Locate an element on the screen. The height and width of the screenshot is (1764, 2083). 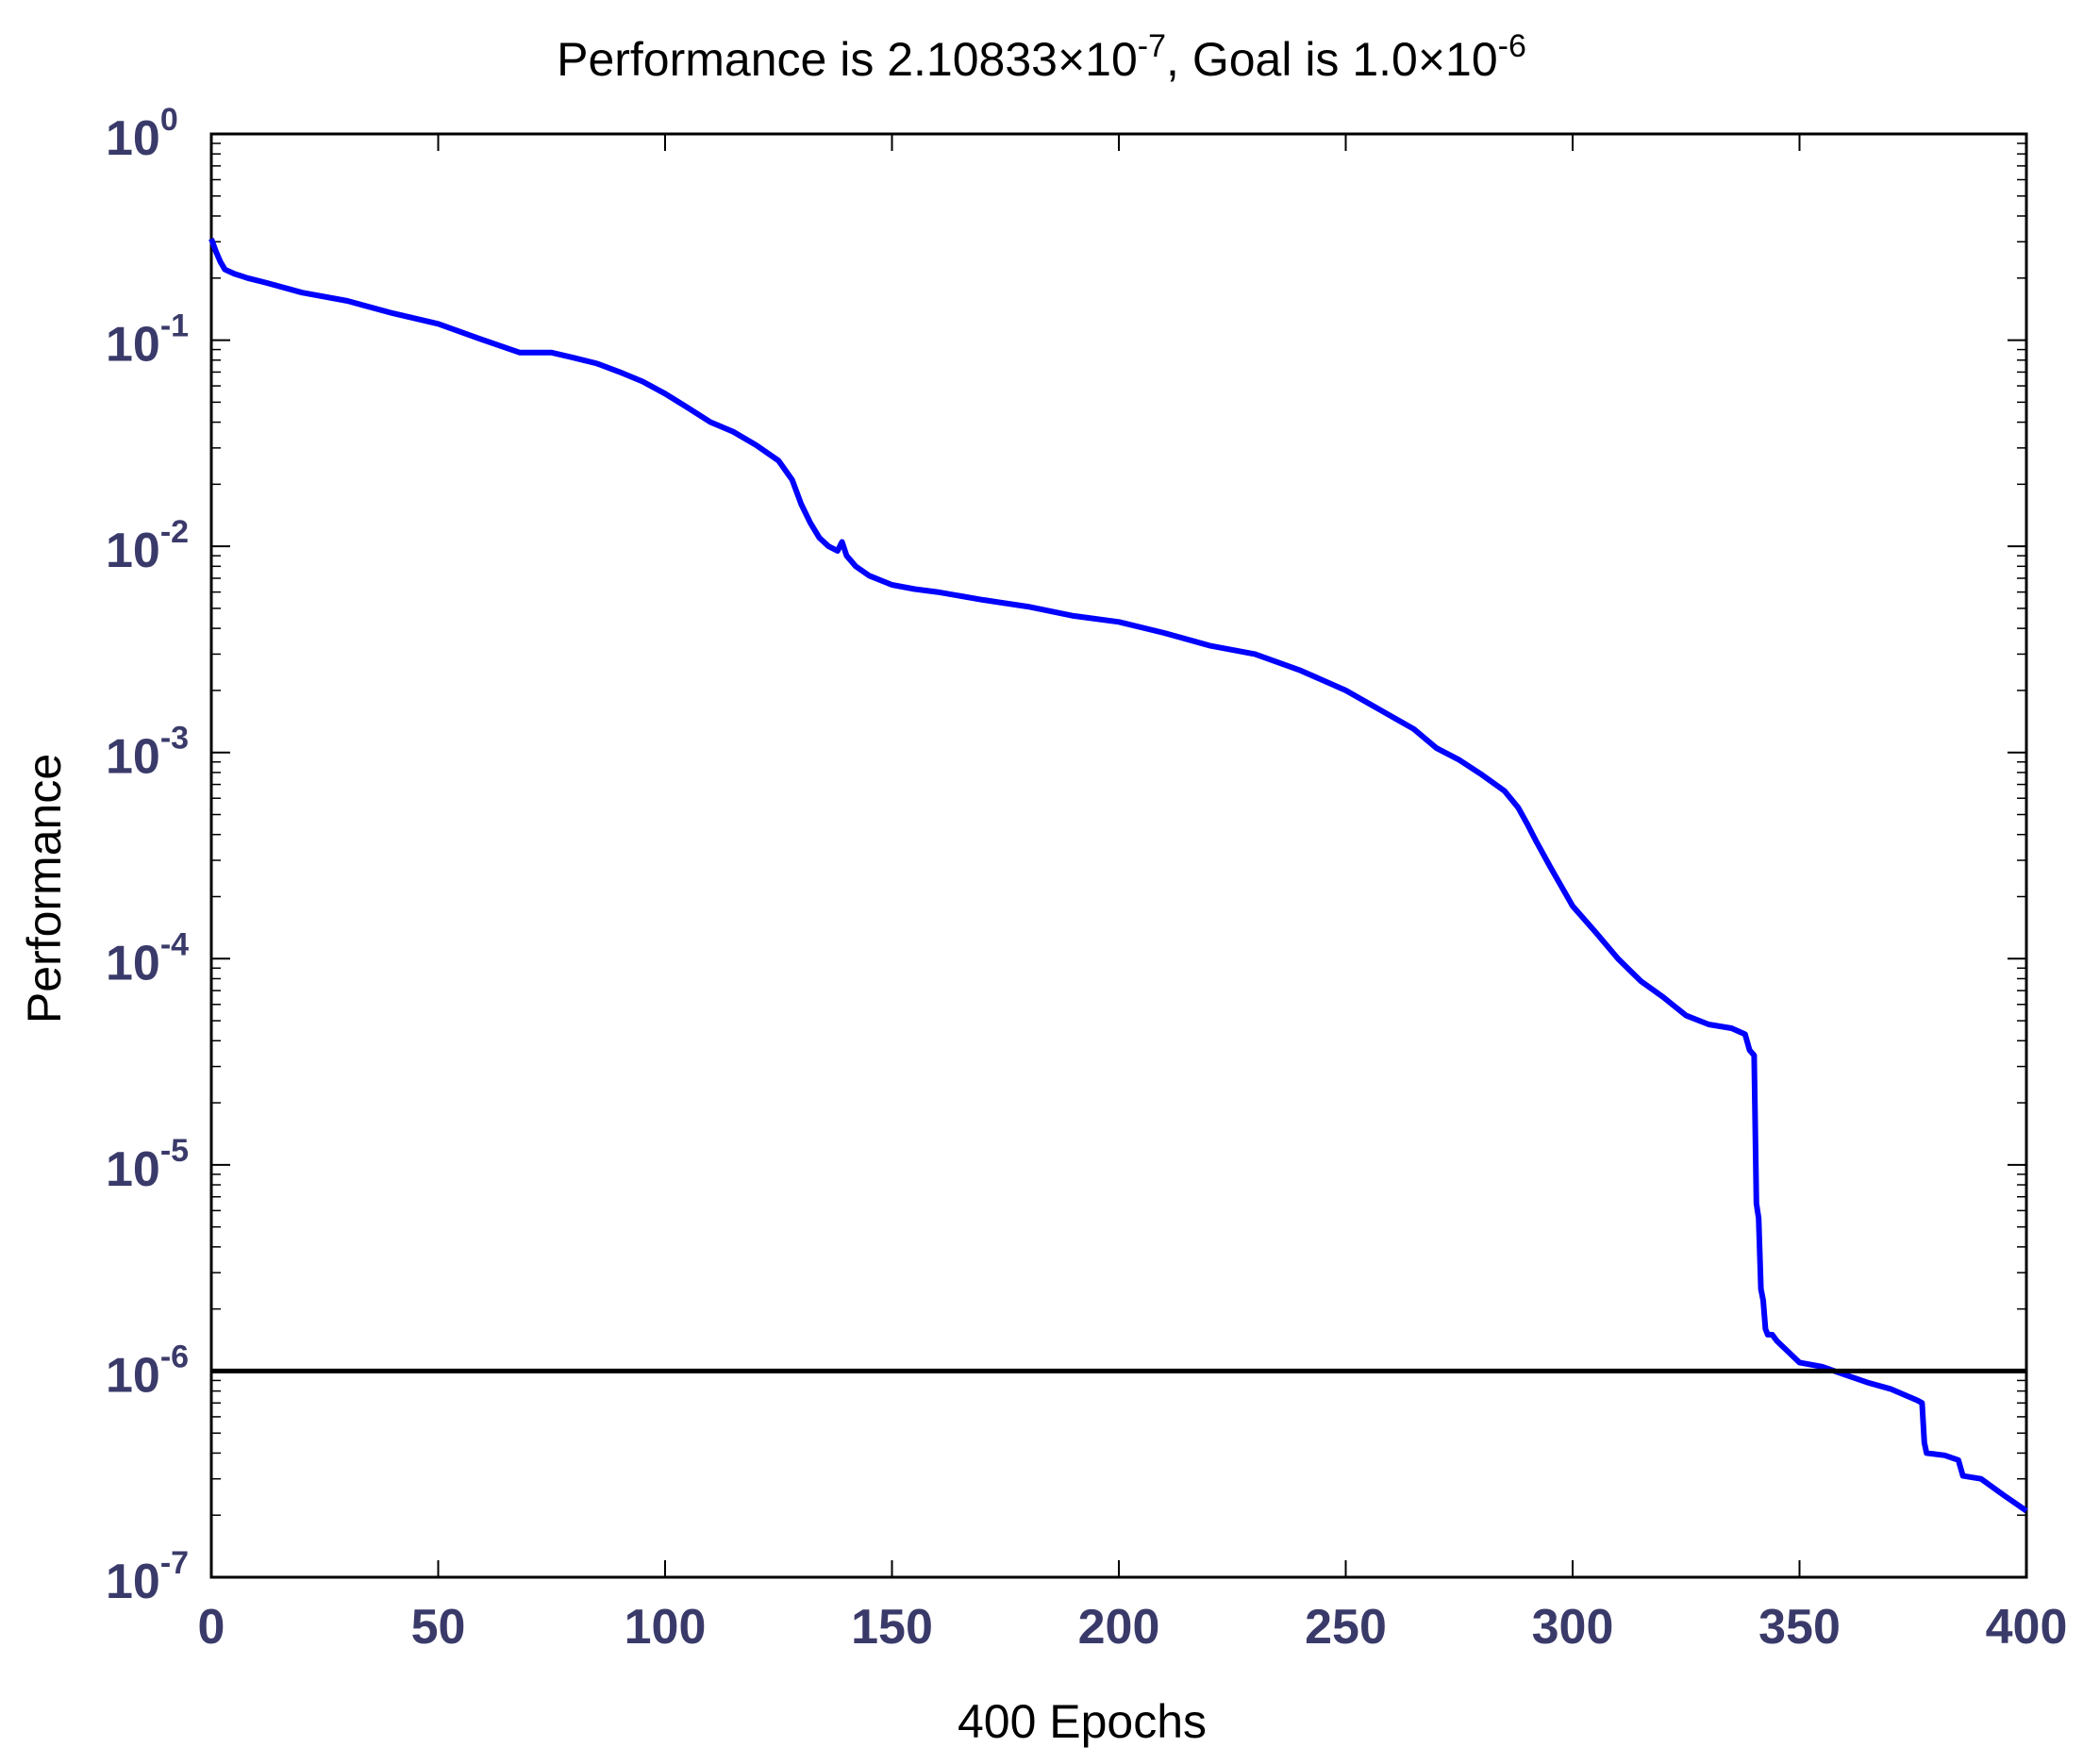
x-tick-label: 50 is located at coordinates (439, 1628).